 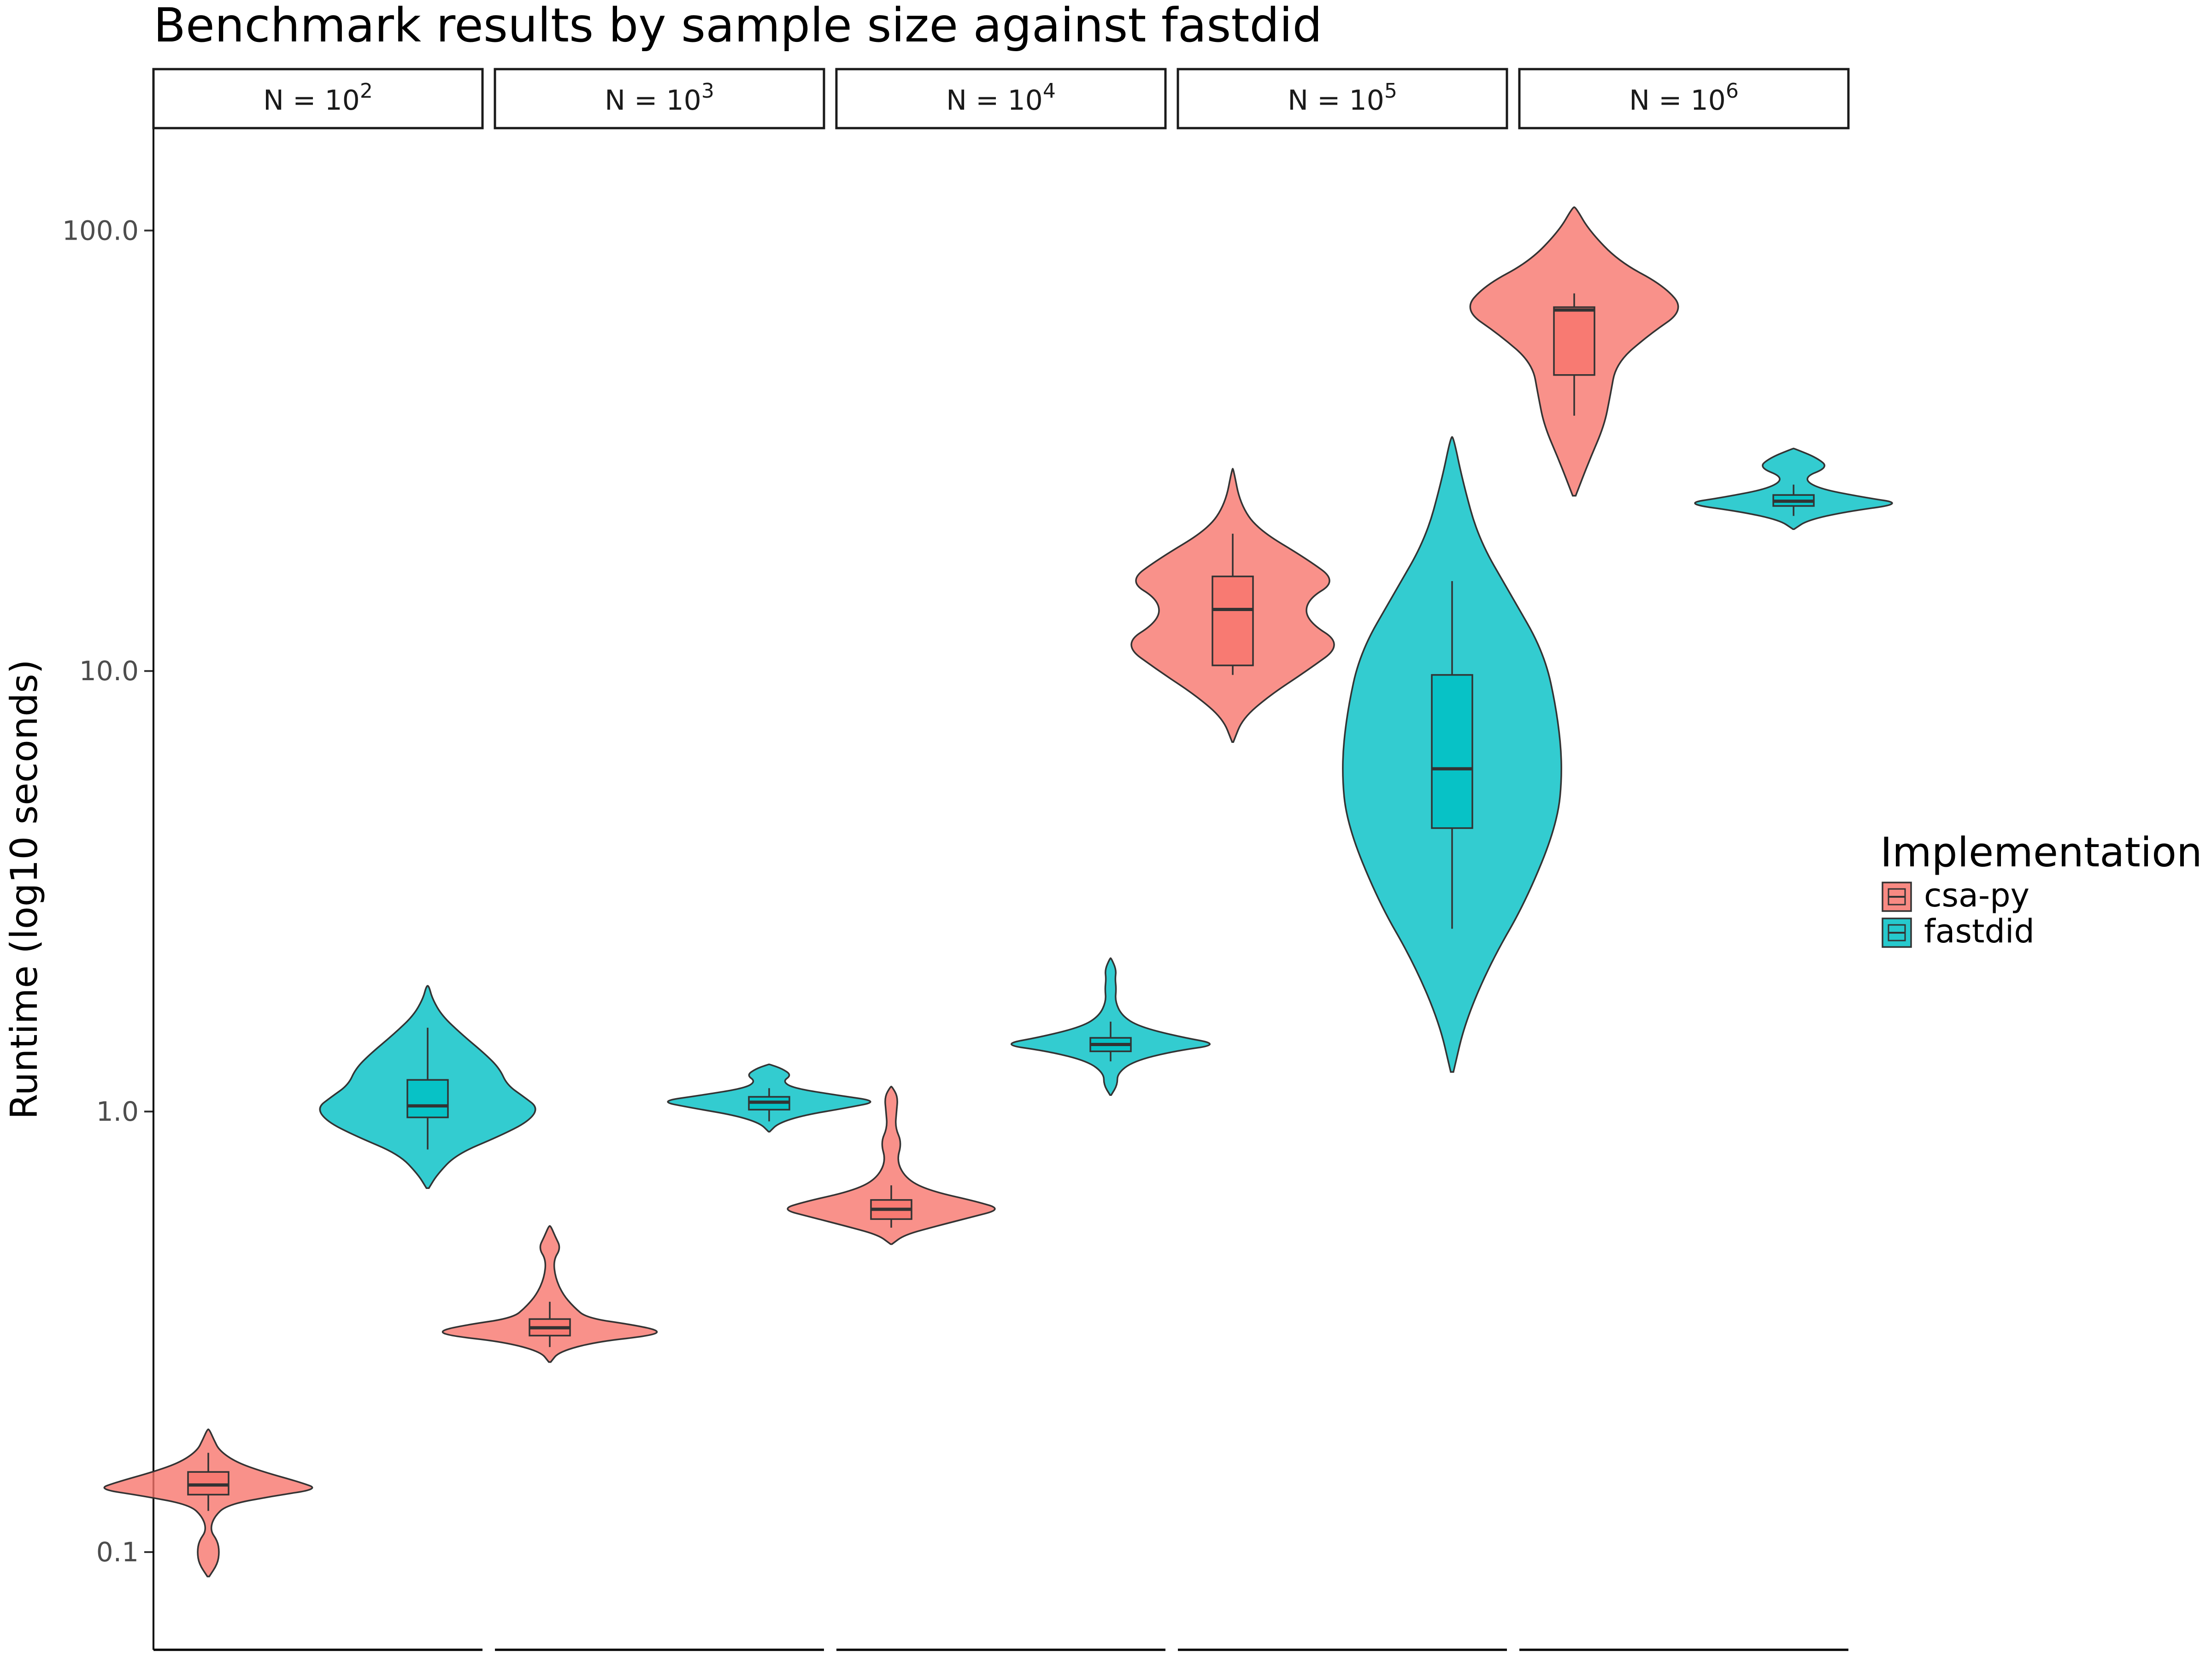 I want to click on y-tick-label: 10.0, so click(x=109, y=671).